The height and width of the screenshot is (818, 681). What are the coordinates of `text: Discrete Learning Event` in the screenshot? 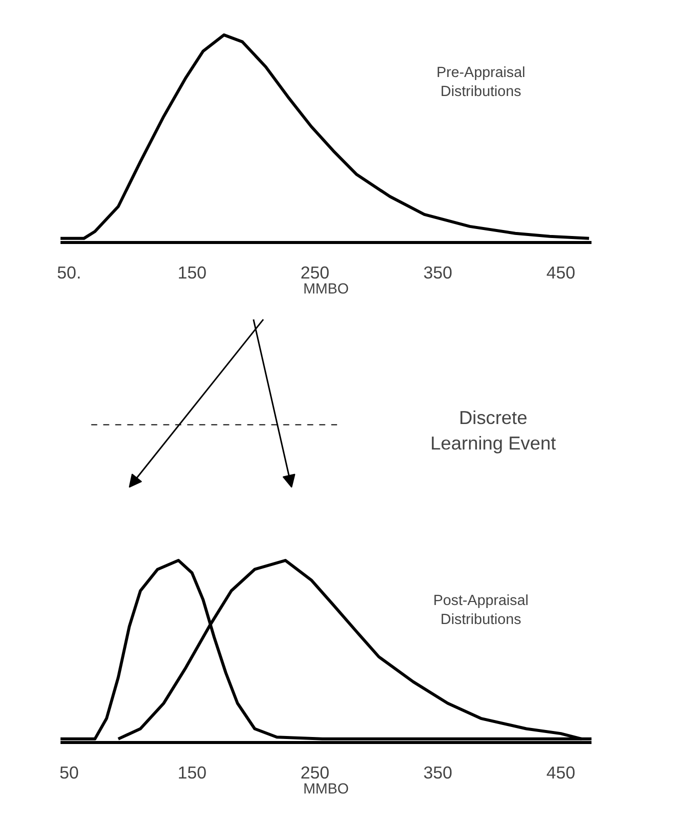 It's located at (493, 430).